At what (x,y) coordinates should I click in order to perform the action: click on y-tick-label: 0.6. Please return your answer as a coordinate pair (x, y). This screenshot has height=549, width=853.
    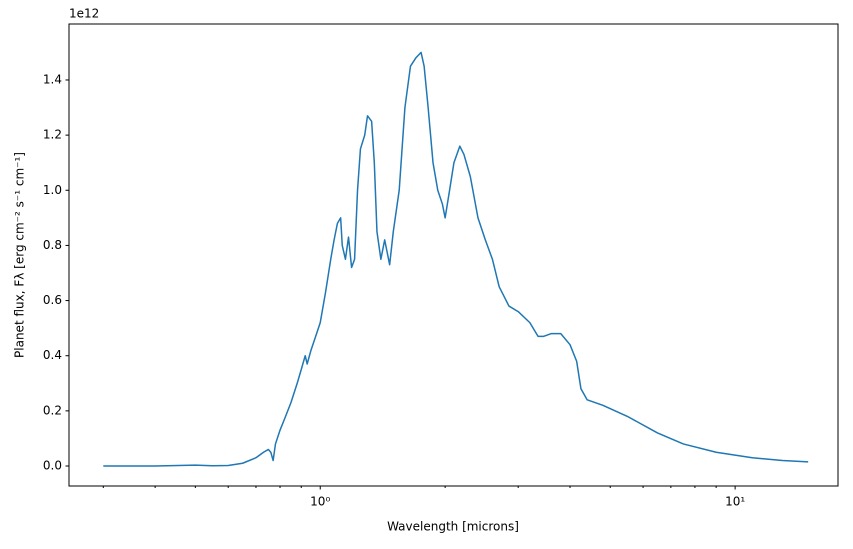
    Looking at the image, I should click on (52, 300).